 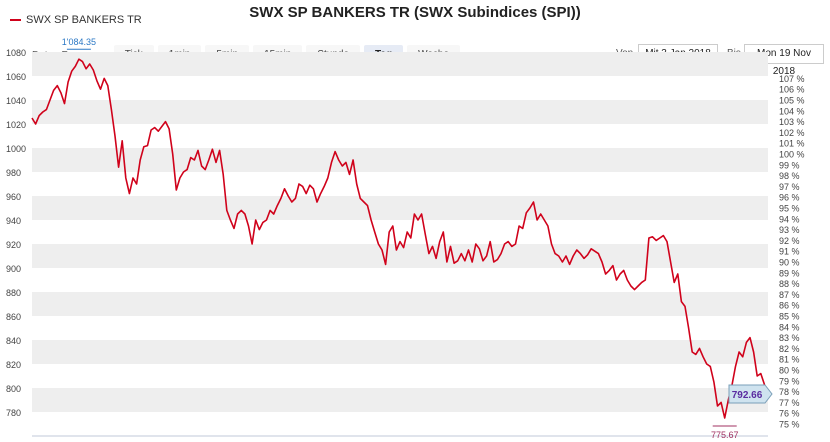 I want to click on right-axis-label: 90 %, so click(x=789, y=263).